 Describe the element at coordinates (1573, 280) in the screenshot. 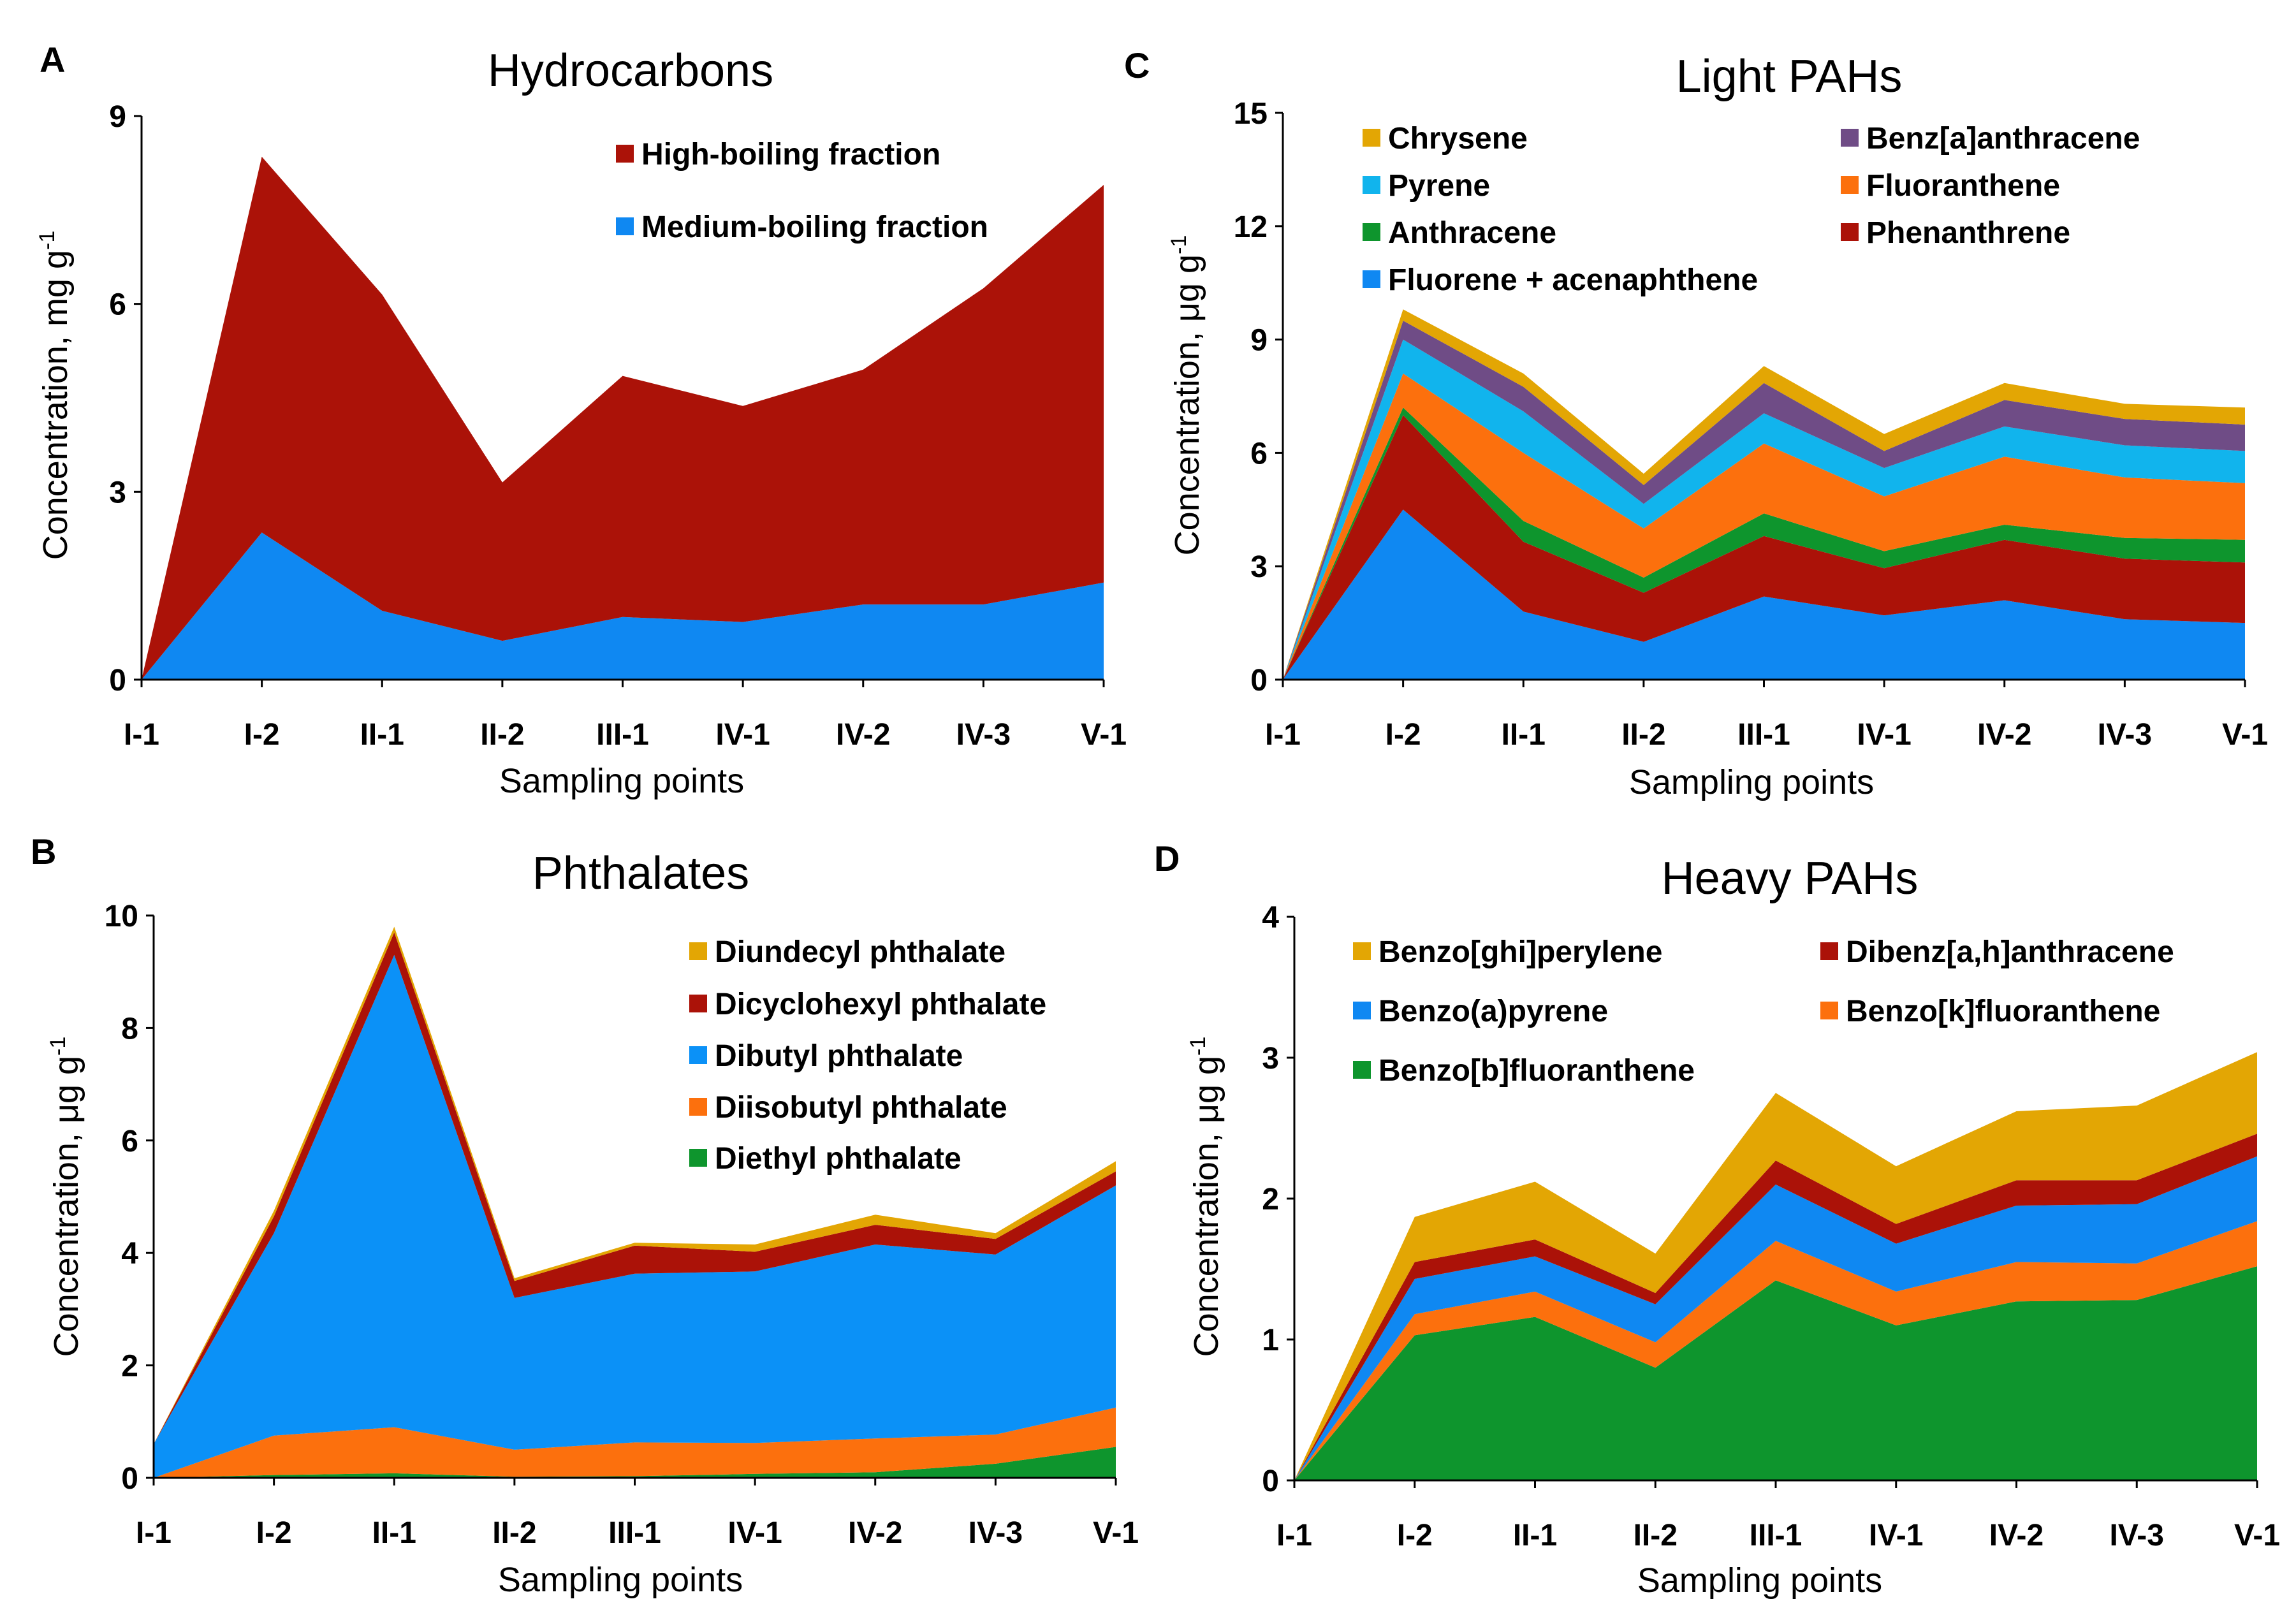

I see `legend-label-fluorene-acenaphthene: Fluorene + acenaphthene` at that location.